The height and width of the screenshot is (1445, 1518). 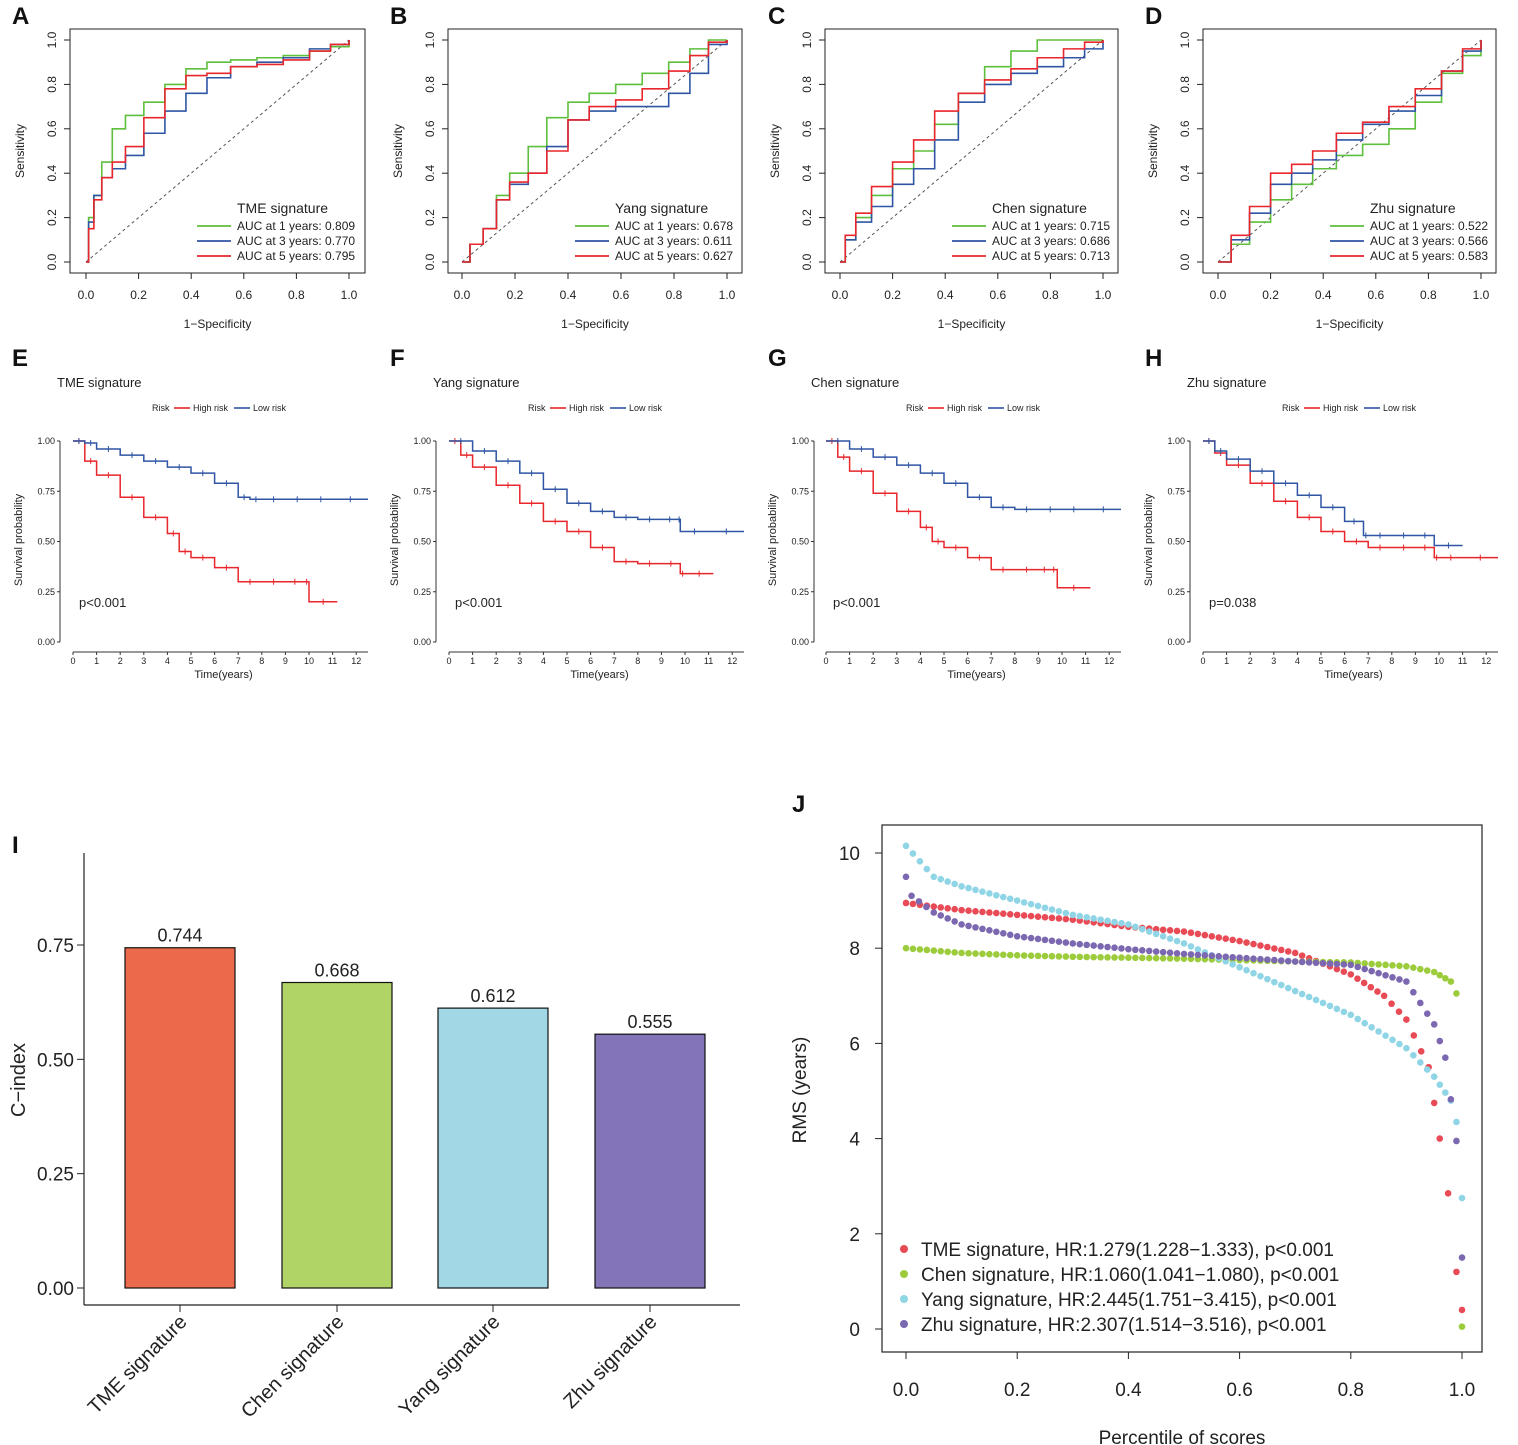 What do you see at coordinates (238, 661) in the screenshot?
I see `x-tick-label: 7` at bounding box center [238, 661].